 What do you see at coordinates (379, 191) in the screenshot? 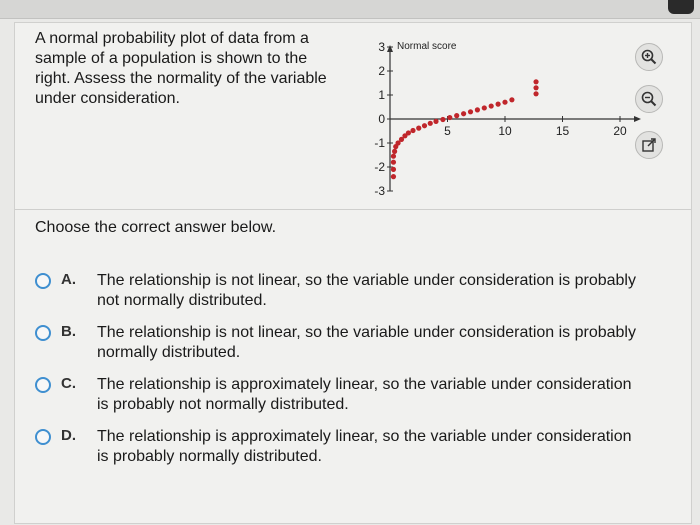
I see `y-tick-label: -3` at bounding box center [379, 191].